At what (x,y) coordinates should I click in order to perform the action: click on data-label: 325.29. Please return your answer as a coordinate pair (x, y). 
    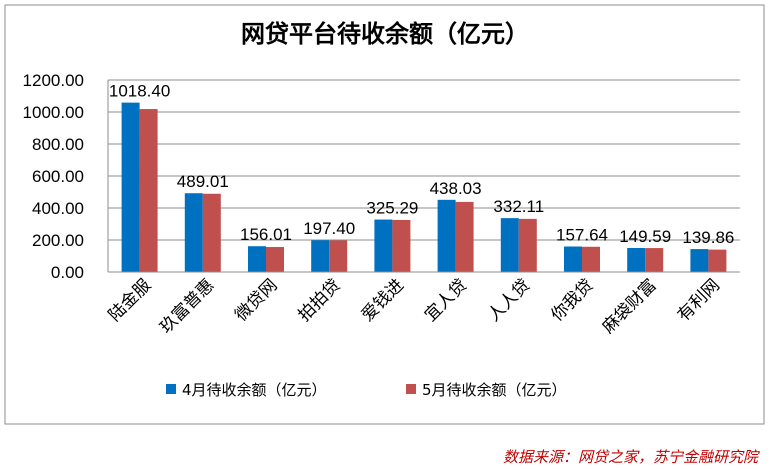
    Looking at the image, I should click on (392, 208).